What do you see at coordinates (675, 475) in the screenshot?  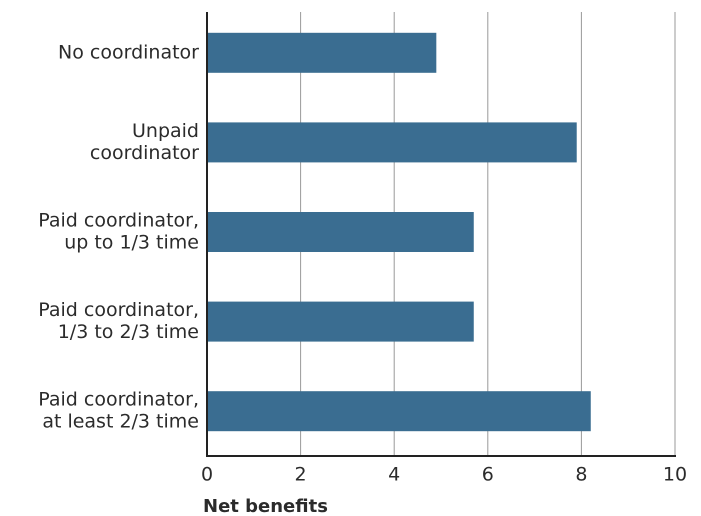 I see `x-tick-label: 10` at bounding box center [675, 475].